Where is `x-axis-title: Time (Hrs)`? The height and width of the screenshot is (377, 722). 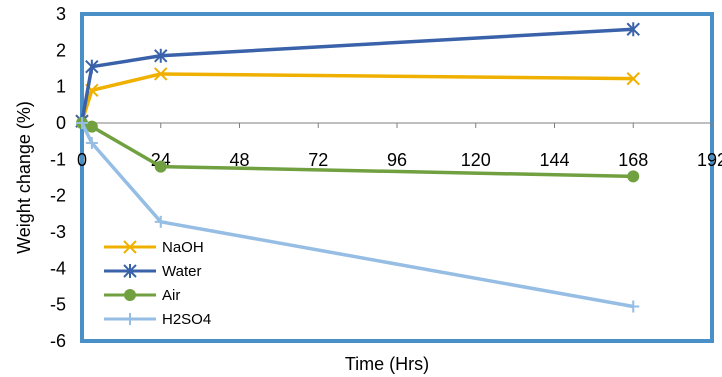 x-axis-title: Time (Hrs) is located at coordinates (387, 364).